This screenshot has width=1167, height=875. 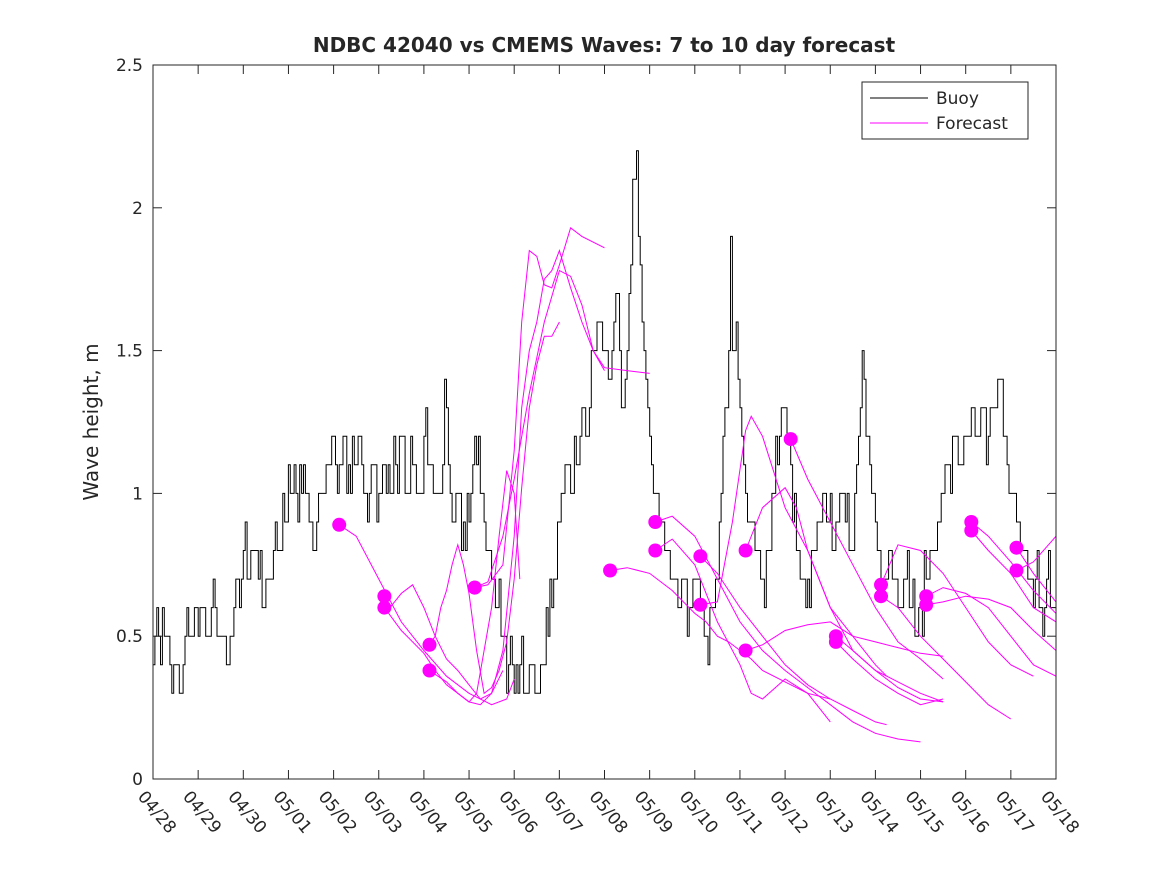 I want to click on x-tick-label: 05/12, so click(x=788, y=812).